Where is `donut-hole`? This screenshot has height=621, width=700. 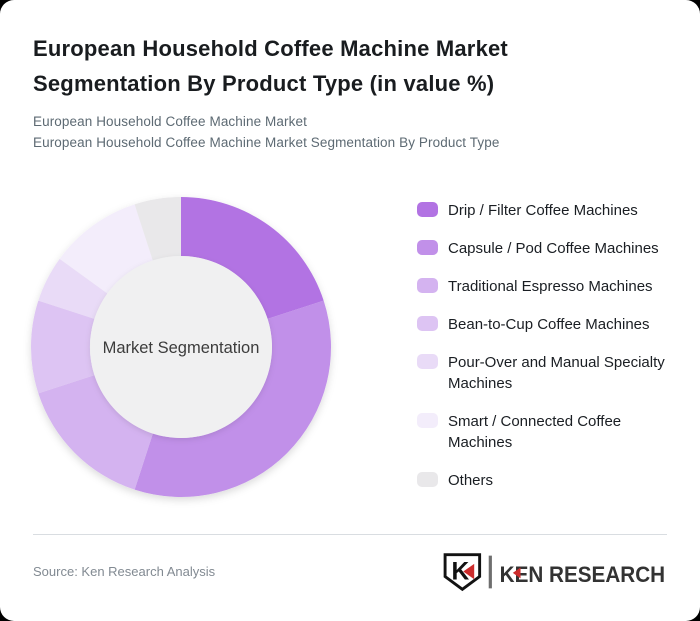 donut-hole is located at coordinates (181, 347).